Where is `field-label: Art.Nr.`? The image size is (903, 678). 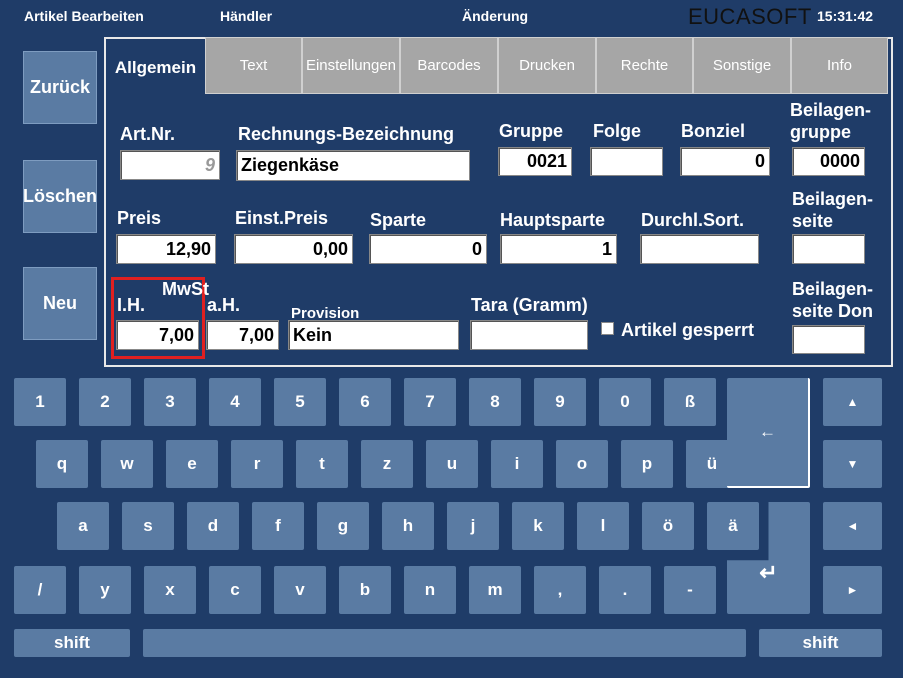 field-label: Art.Nr. is located at coordinates (148, 134).